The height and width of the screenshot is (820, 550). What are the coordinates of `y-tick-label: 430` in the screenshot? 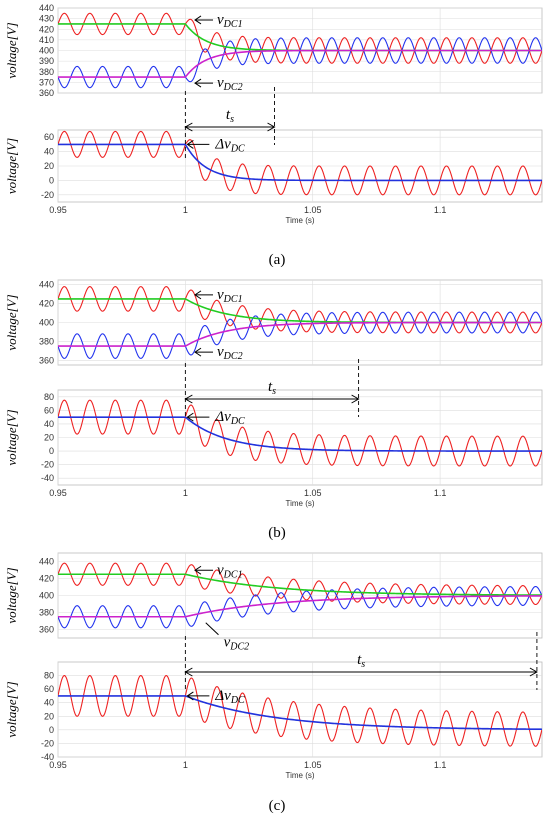 It's located at (46, 19).